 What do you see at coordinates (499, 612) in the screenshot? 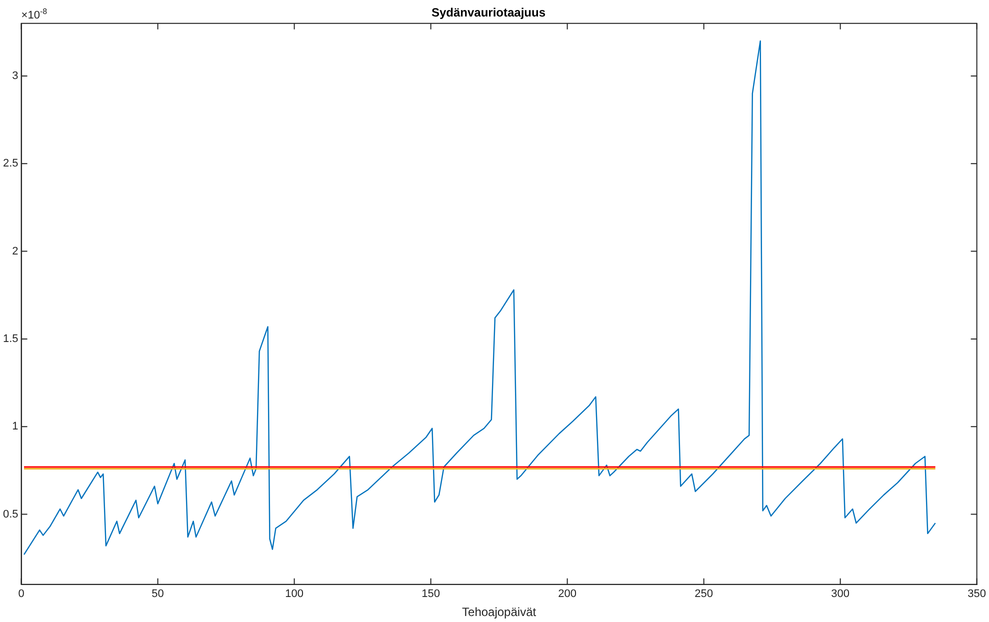
I see `x-axis-title: Tehoajopäivät` at bounding box center [499, 612].